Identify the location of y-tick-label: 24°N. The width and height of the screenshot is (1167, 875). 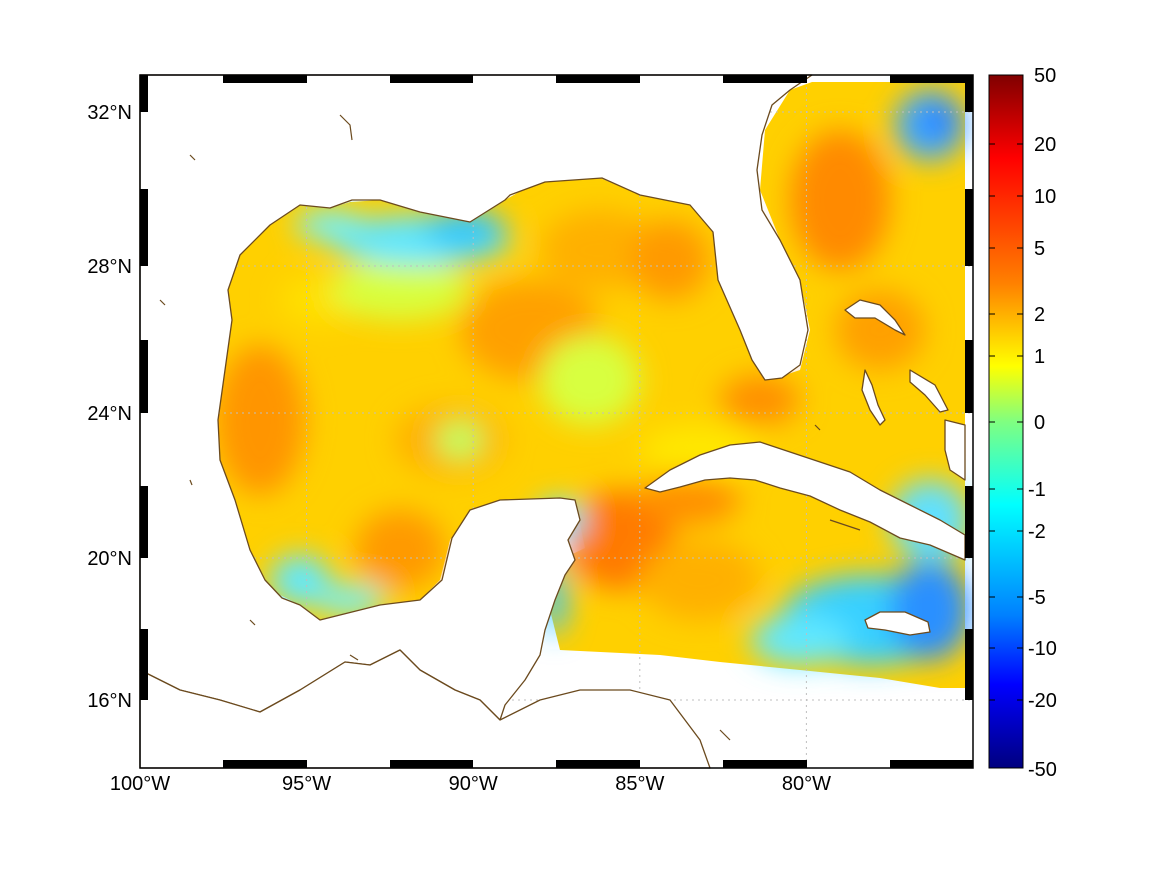
(109, 414).